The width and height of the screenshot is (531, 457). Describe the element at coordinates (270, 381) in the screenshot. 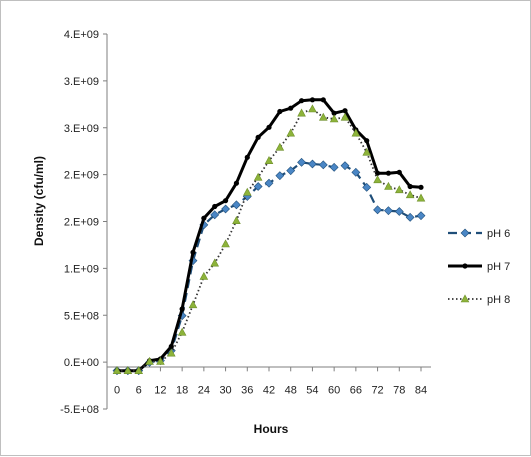

I see `x-ticks: 0 6 12 18 24 30 36 42 48 54 60 66 72 78 84` at that location.